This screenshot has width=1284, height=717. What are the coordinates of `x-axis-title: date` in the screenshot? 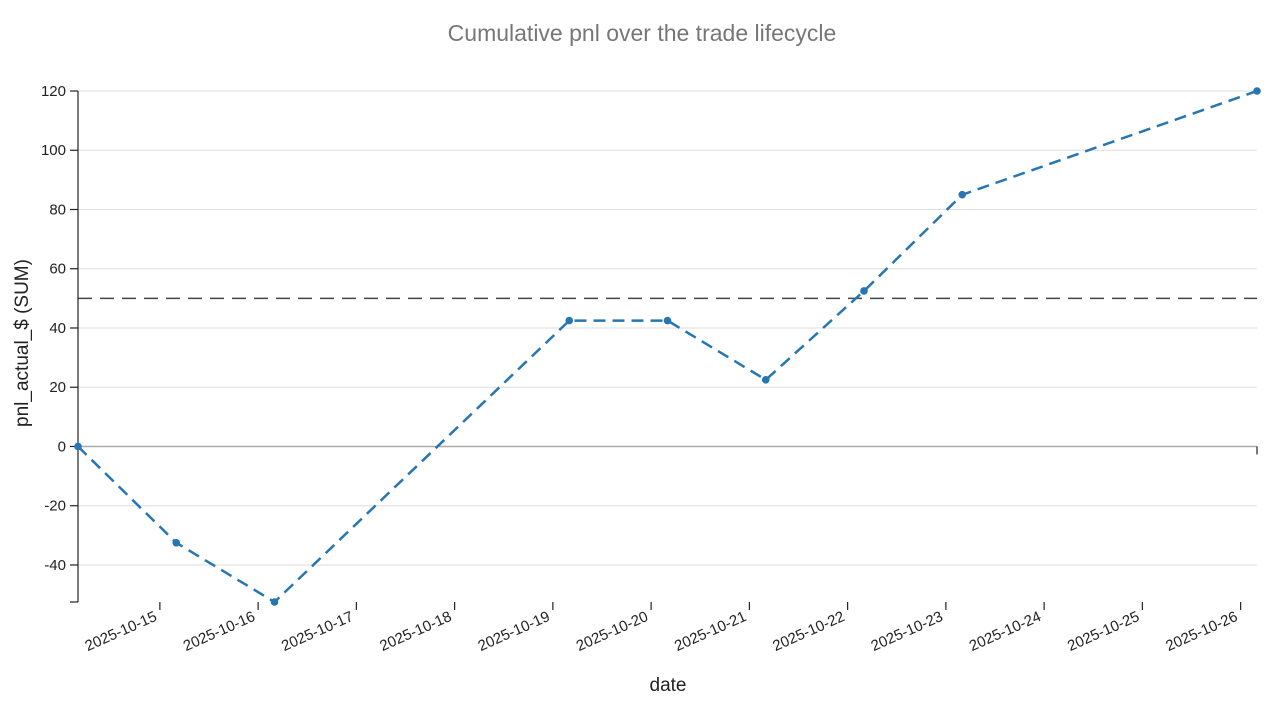 It's located at (668, 685).